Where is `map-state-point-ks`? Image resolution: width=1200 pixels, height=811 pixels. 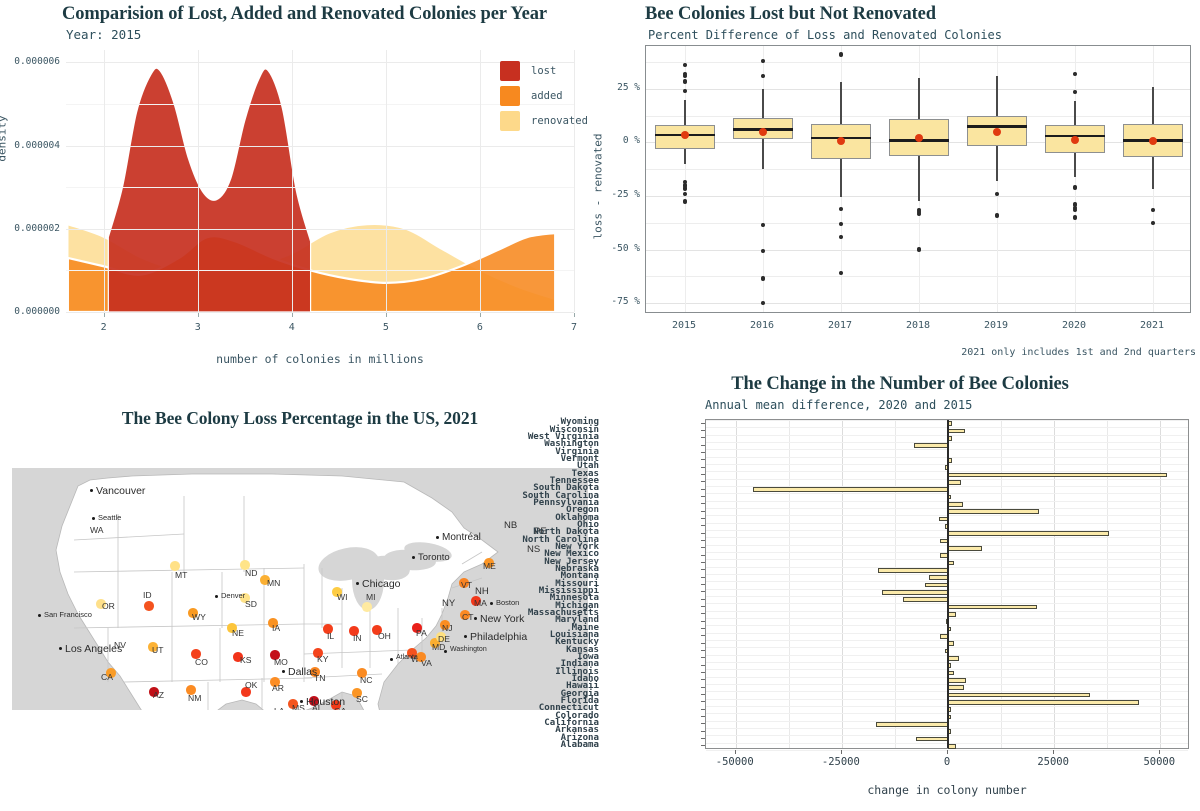 map-state-point-ks is located at coordinates (238, 657).